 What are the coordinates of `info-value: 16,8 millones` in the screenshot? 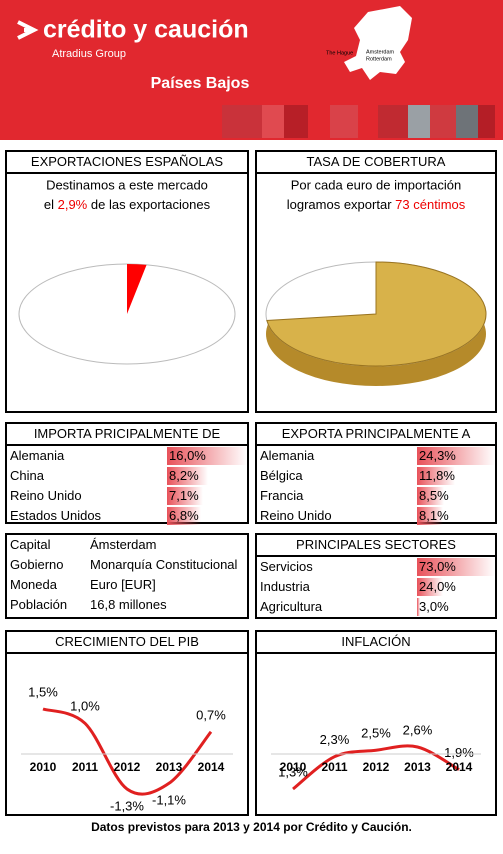 It's located at (128, 604).